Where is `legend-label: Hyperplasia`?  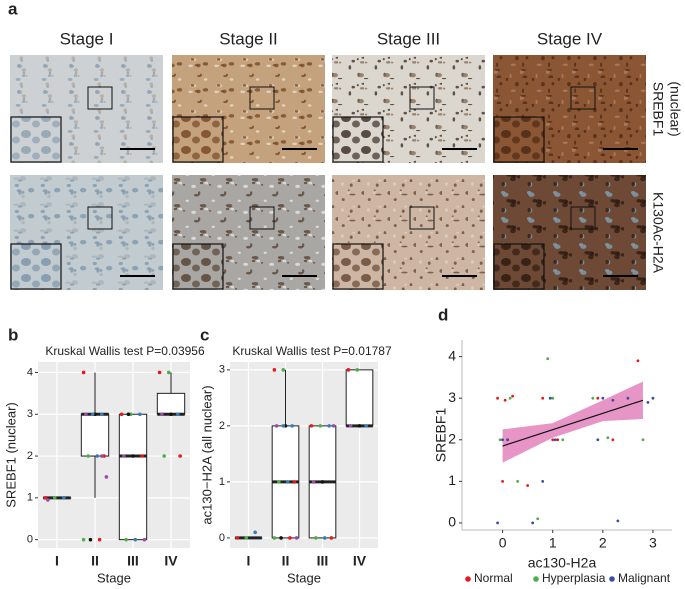 legend-label: Hyperplasia is located at coordinates (574, 578).